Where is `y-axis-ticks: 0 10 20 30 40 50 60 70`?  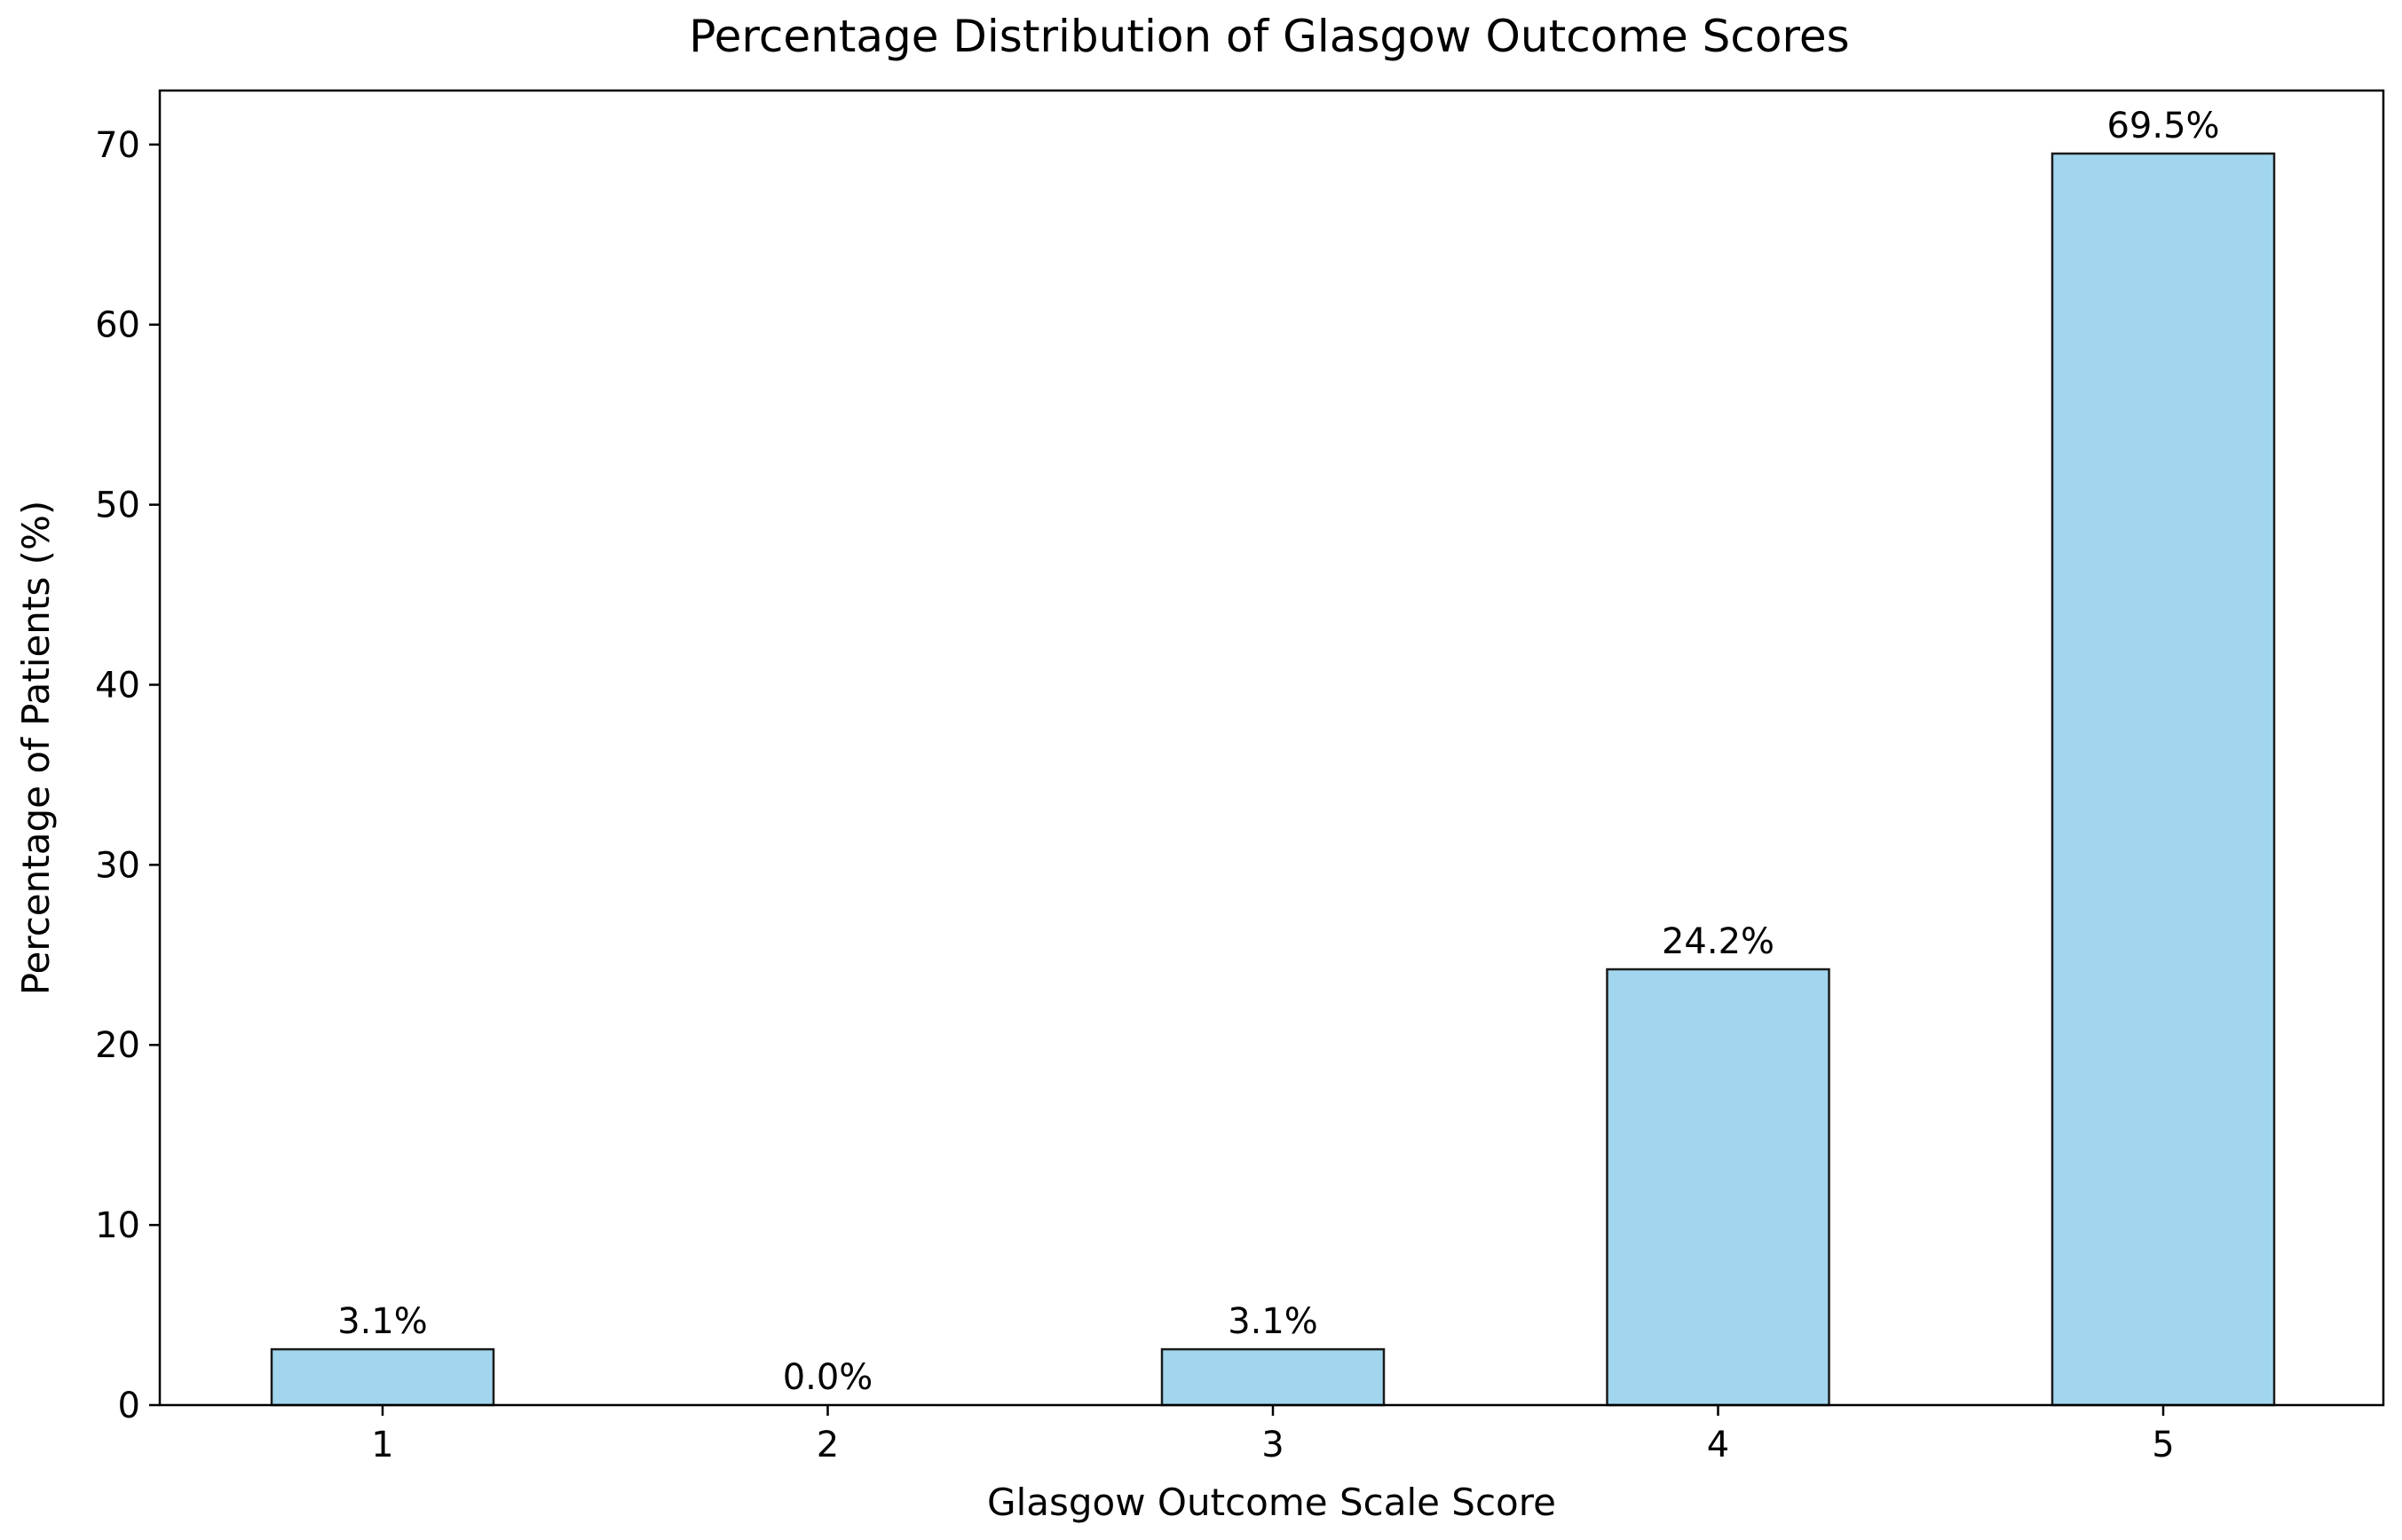 y-axis-ticks: 0 10 20 30 40 50 60 70 is located at coordinates (127, 775).